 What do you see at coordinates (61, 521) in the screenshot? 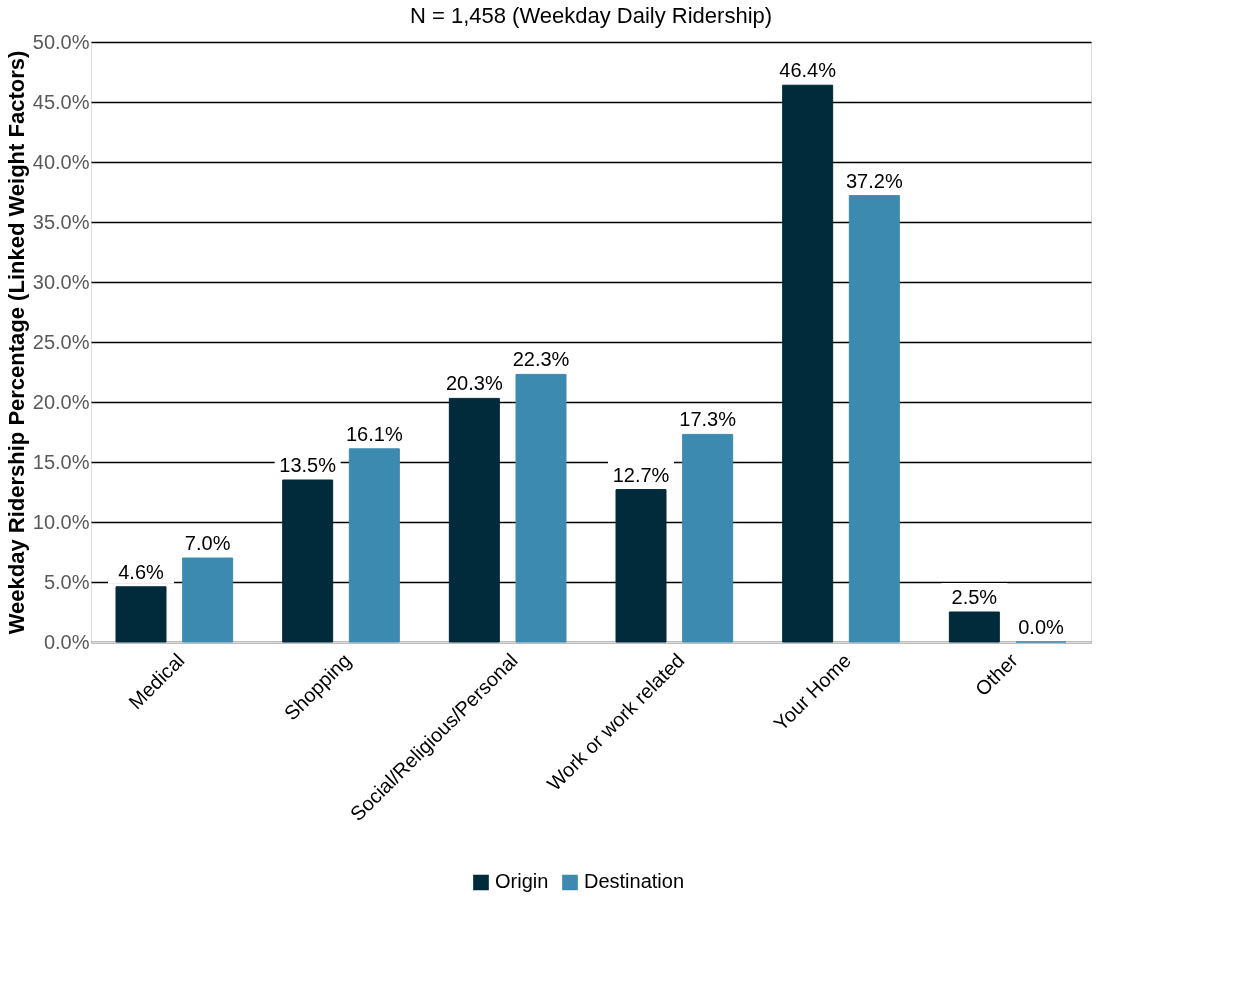
I see `y-tick-label: 10.0%` at bounding box center [61, 521].